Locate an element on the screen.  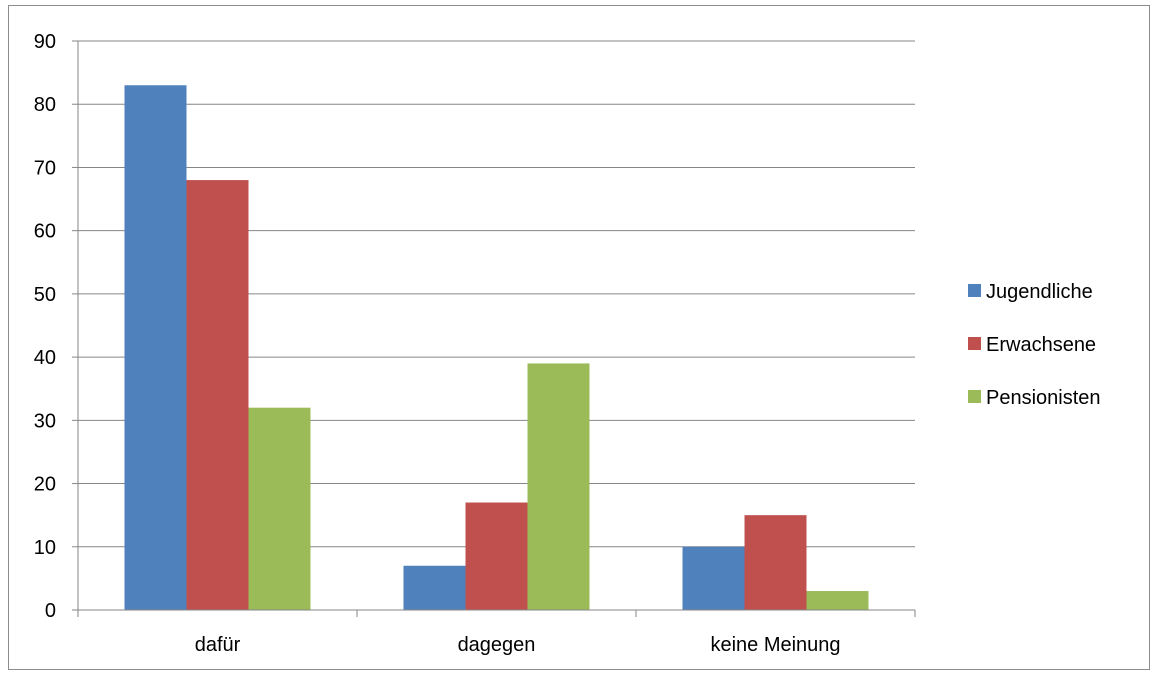
y-tick-label: 80 is located at coordinates (45, 105).